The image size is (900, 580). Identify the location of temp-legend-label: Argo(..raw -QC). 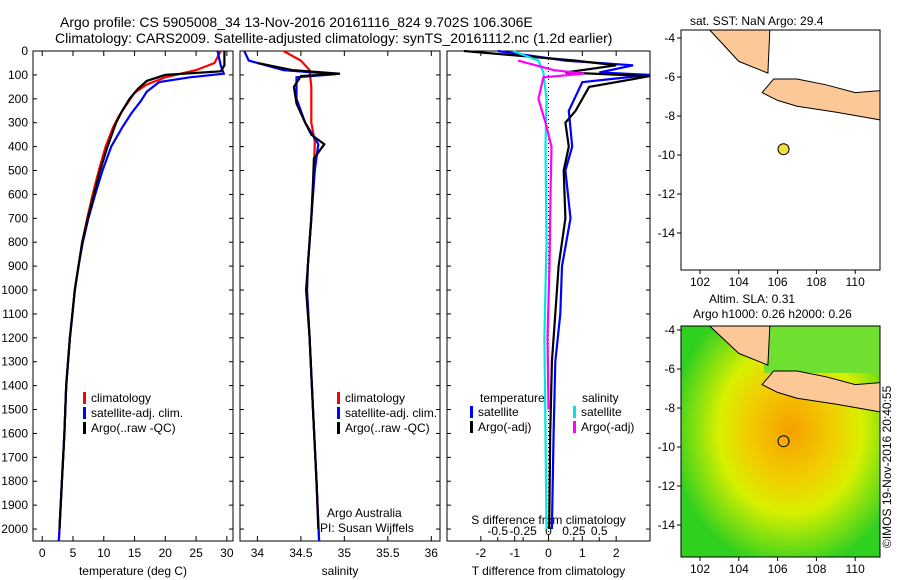
(133, 428).